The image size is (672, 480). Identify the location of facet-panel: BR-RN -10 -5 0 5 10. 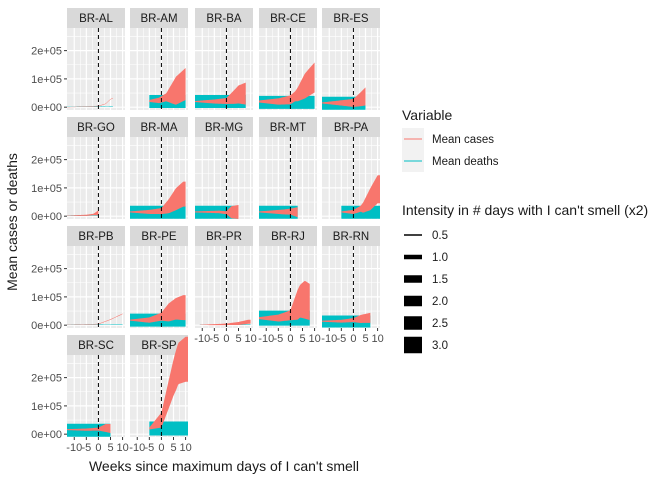
(352, 285).